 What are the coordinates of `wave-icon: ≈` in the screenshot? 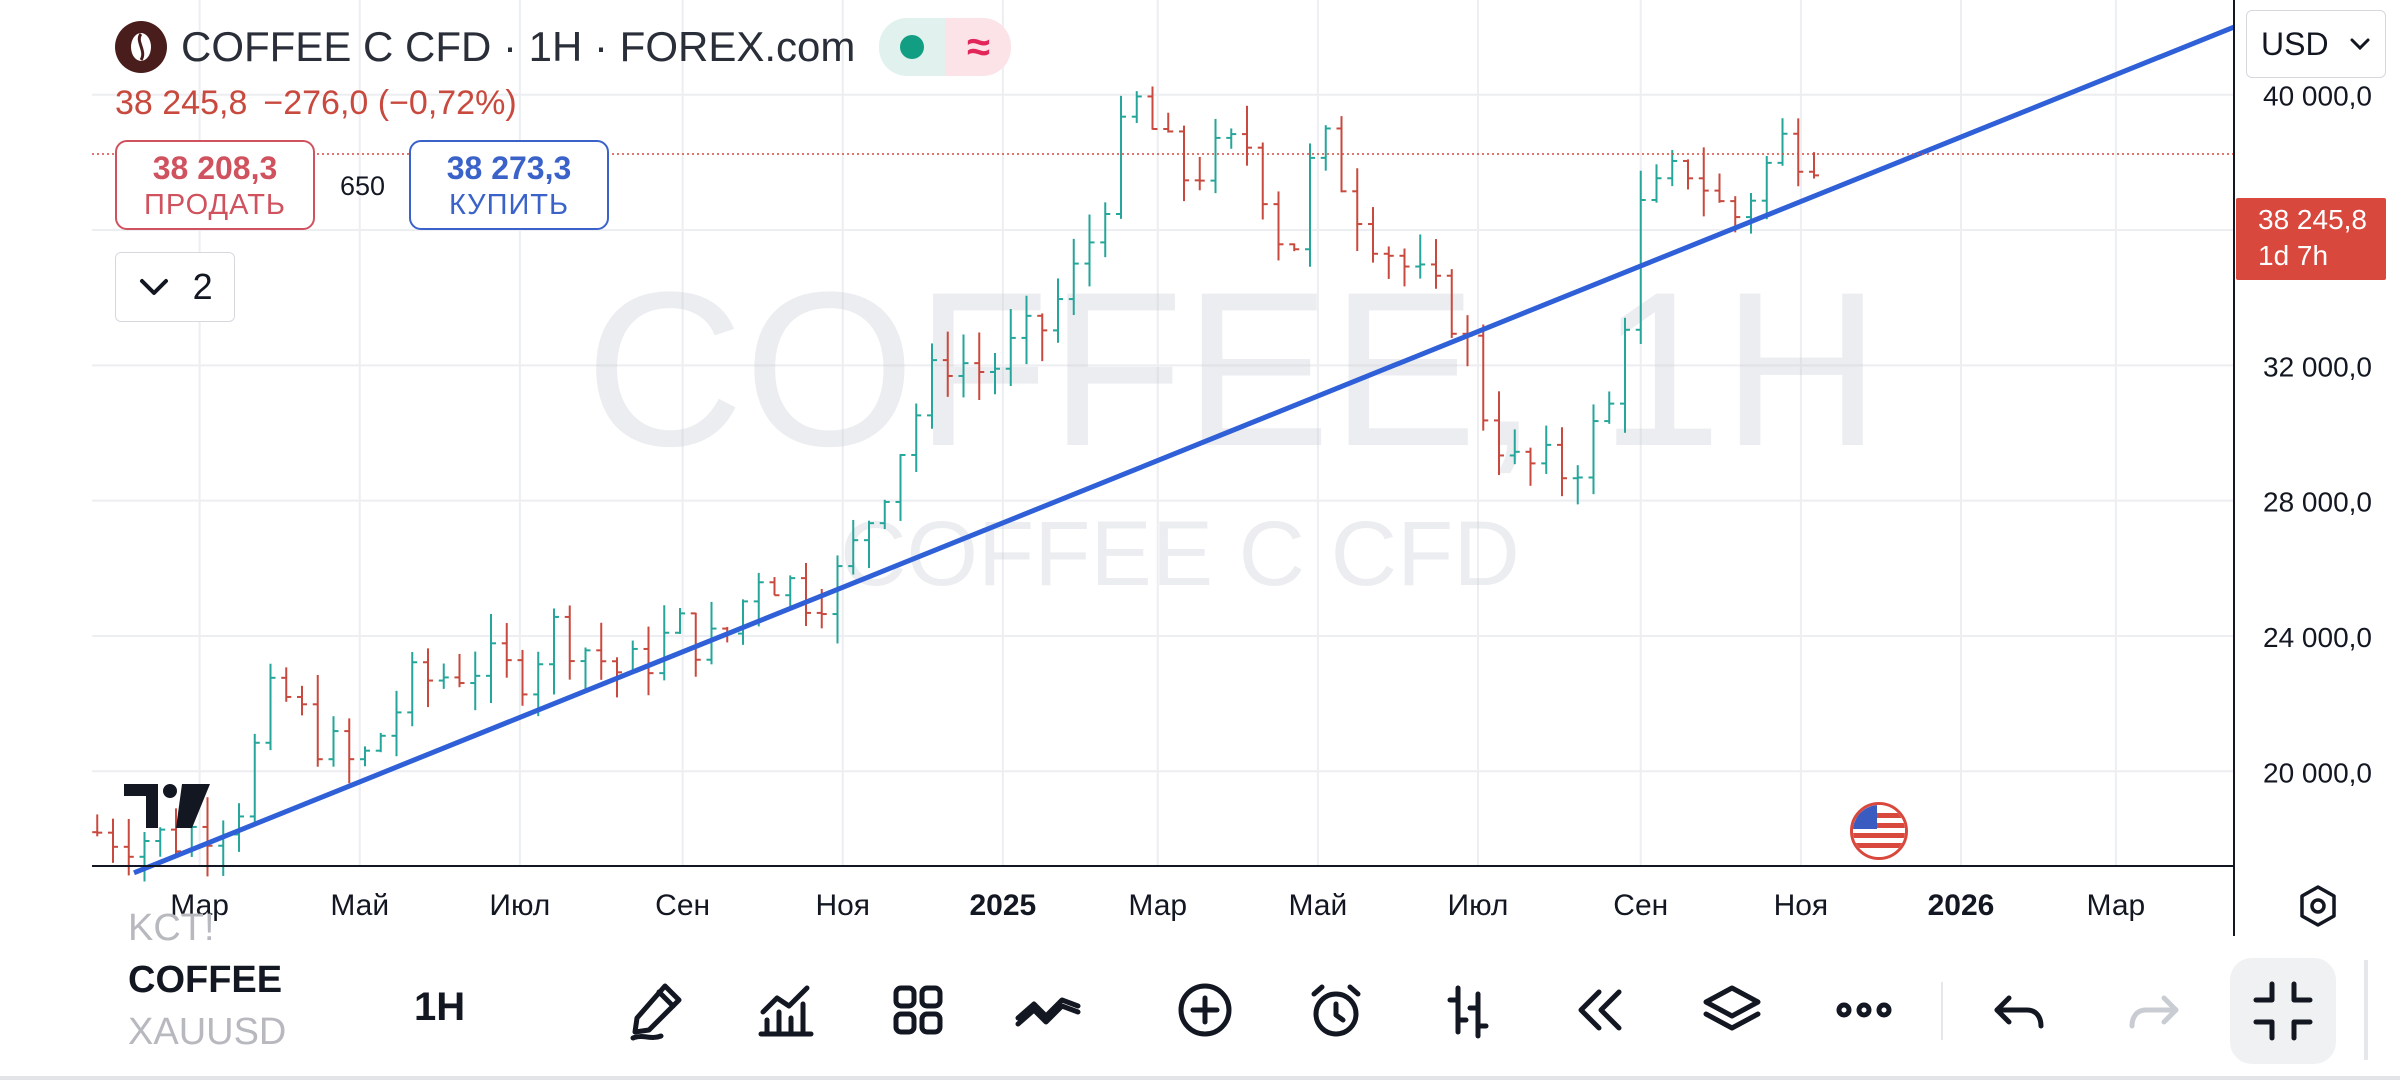 It's located at (978, 47).